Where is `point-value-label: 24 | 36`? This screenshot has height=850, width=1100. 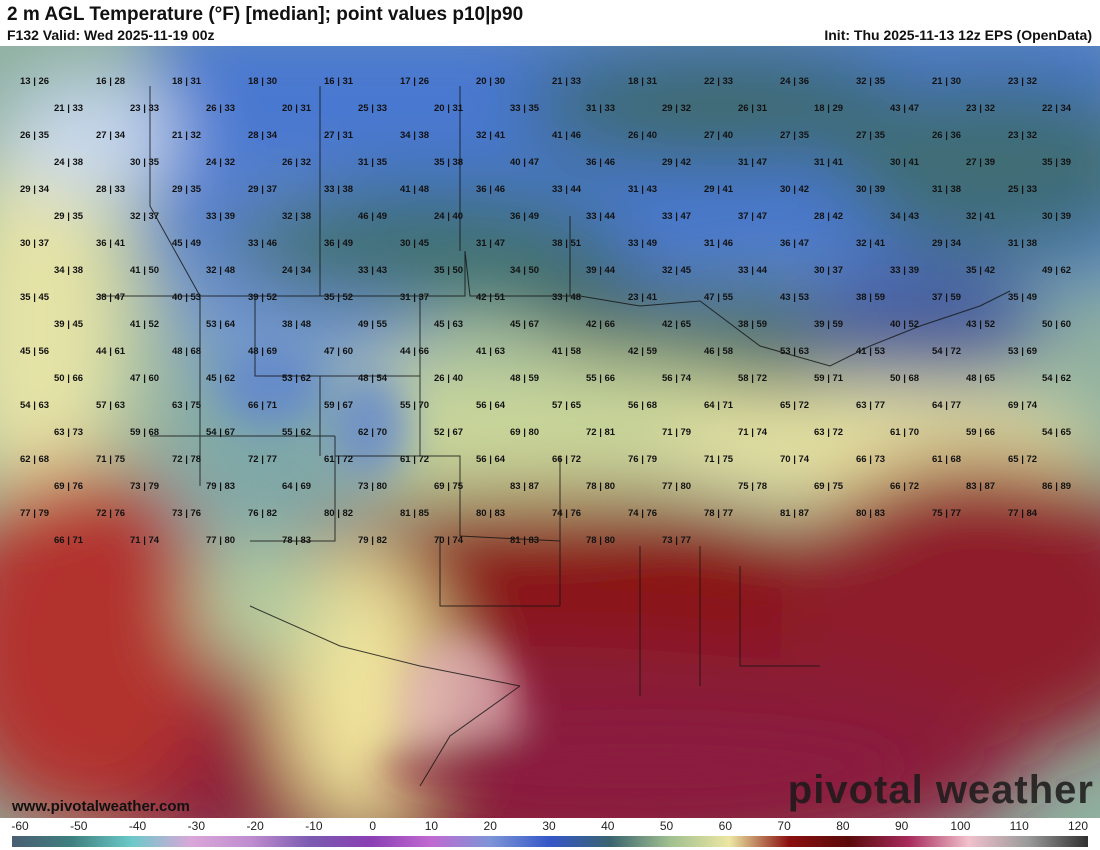
point-value-label: 24 | 36 is located at coordinates (795, 81).